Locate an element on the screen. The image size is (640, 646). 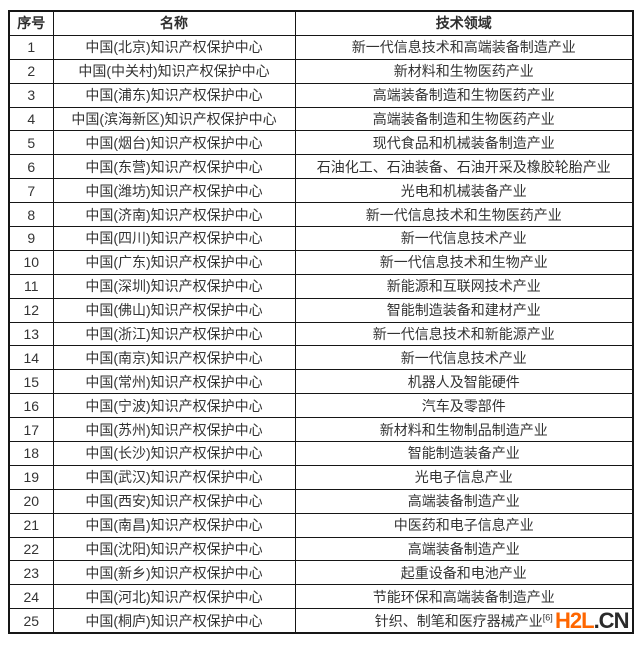
row-number-cell: 12 is located at coordinates (31, 310).